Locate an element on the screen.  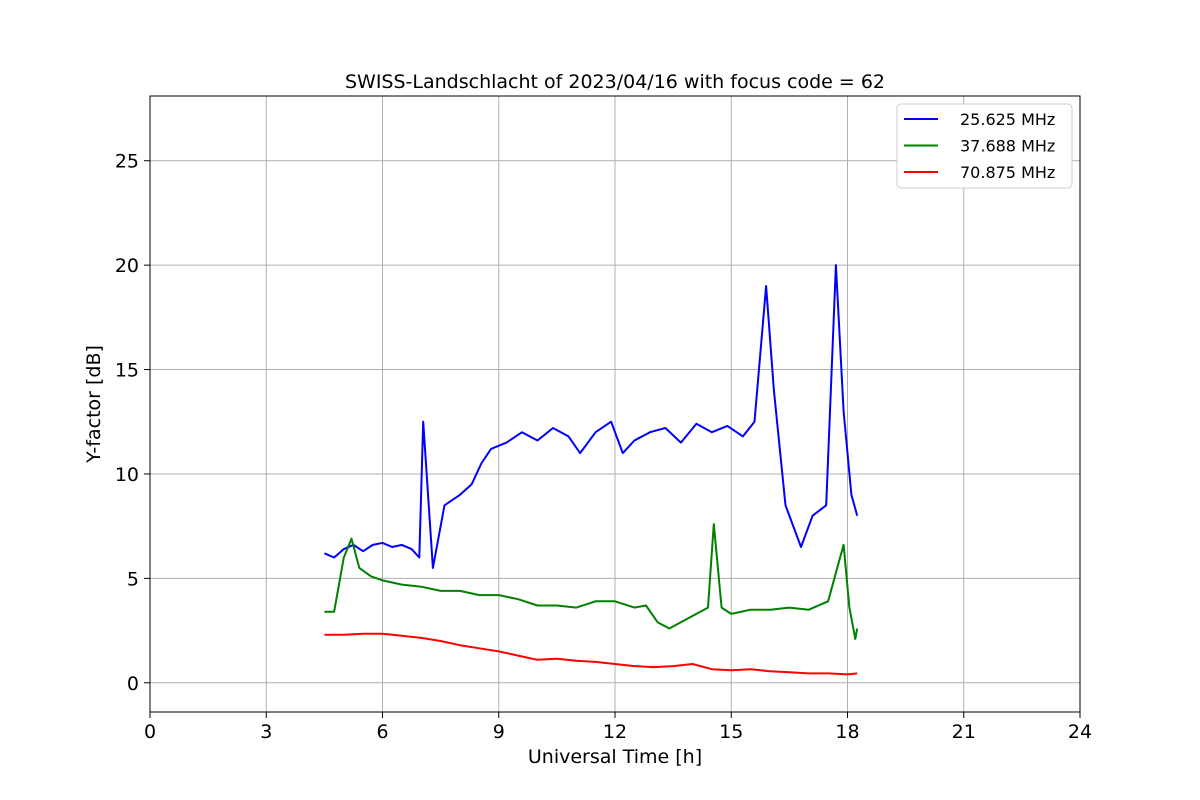
x-tick-label: 6 is located at coordinates (382, 732).